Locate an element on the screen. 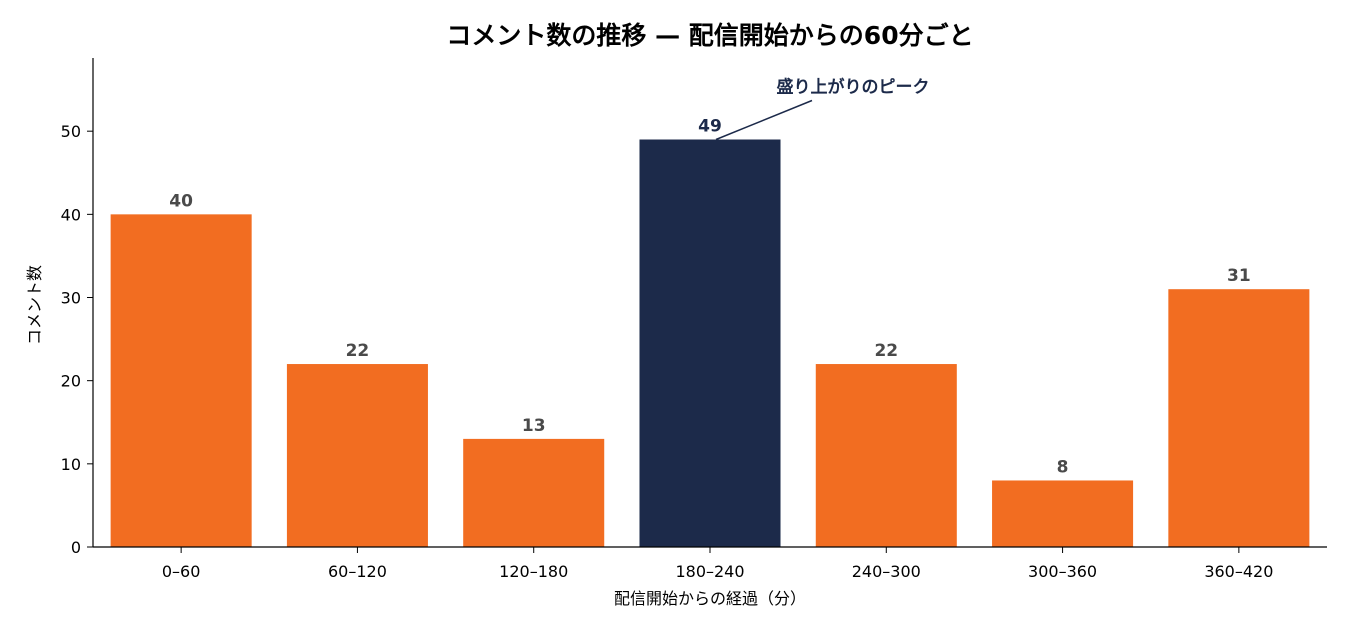 The height and width of the screenshot is (630, 1350). annotation-text: 盛り上がりのピーク is located at coordinates (853, 87).